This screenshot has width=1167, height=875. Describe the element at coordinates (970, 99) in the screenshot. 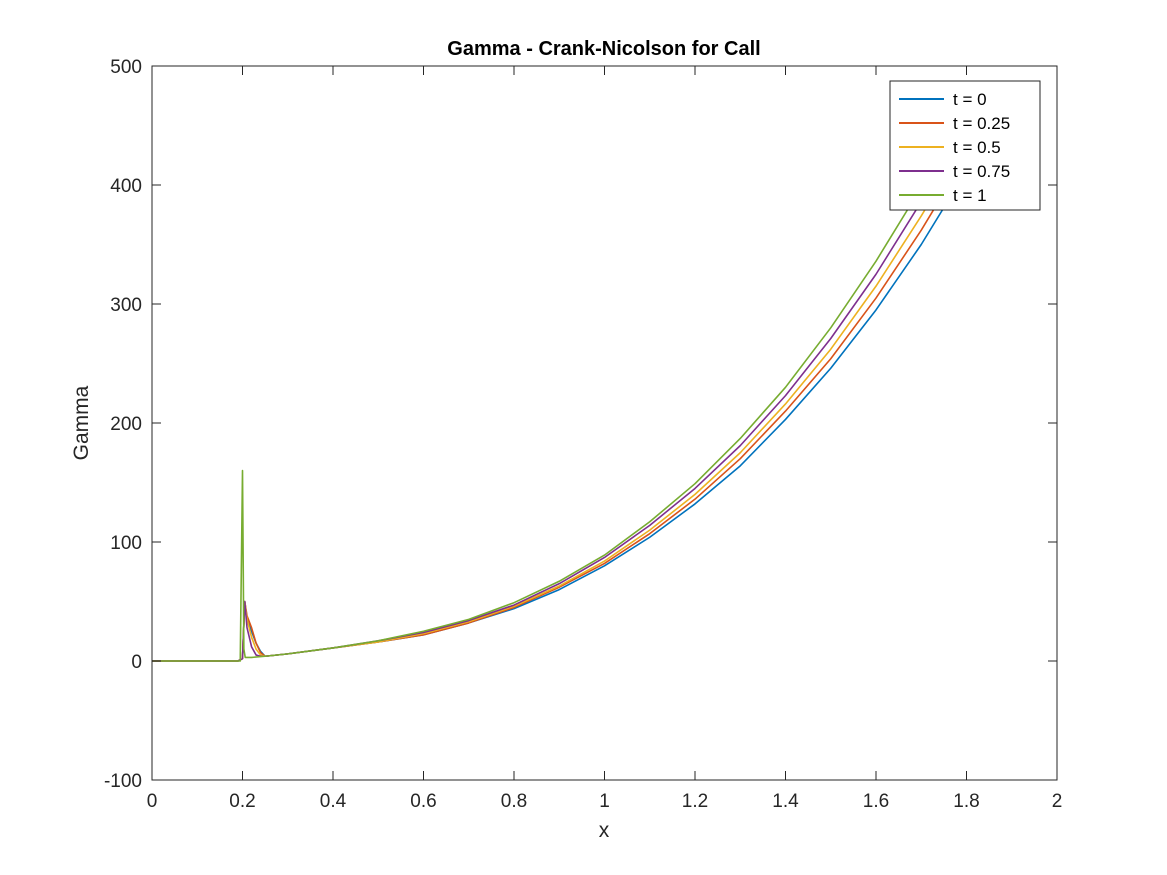

I see `legend-entry-0: t = 0` at that location.